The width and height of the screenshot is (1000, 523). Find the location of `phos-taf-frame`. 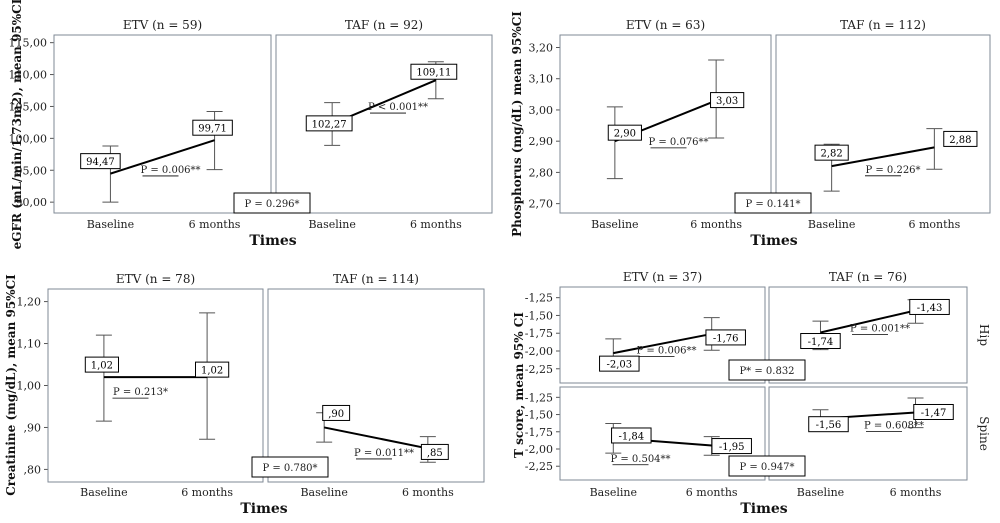

phos-taf-frame is located at coordinates (883, 124).